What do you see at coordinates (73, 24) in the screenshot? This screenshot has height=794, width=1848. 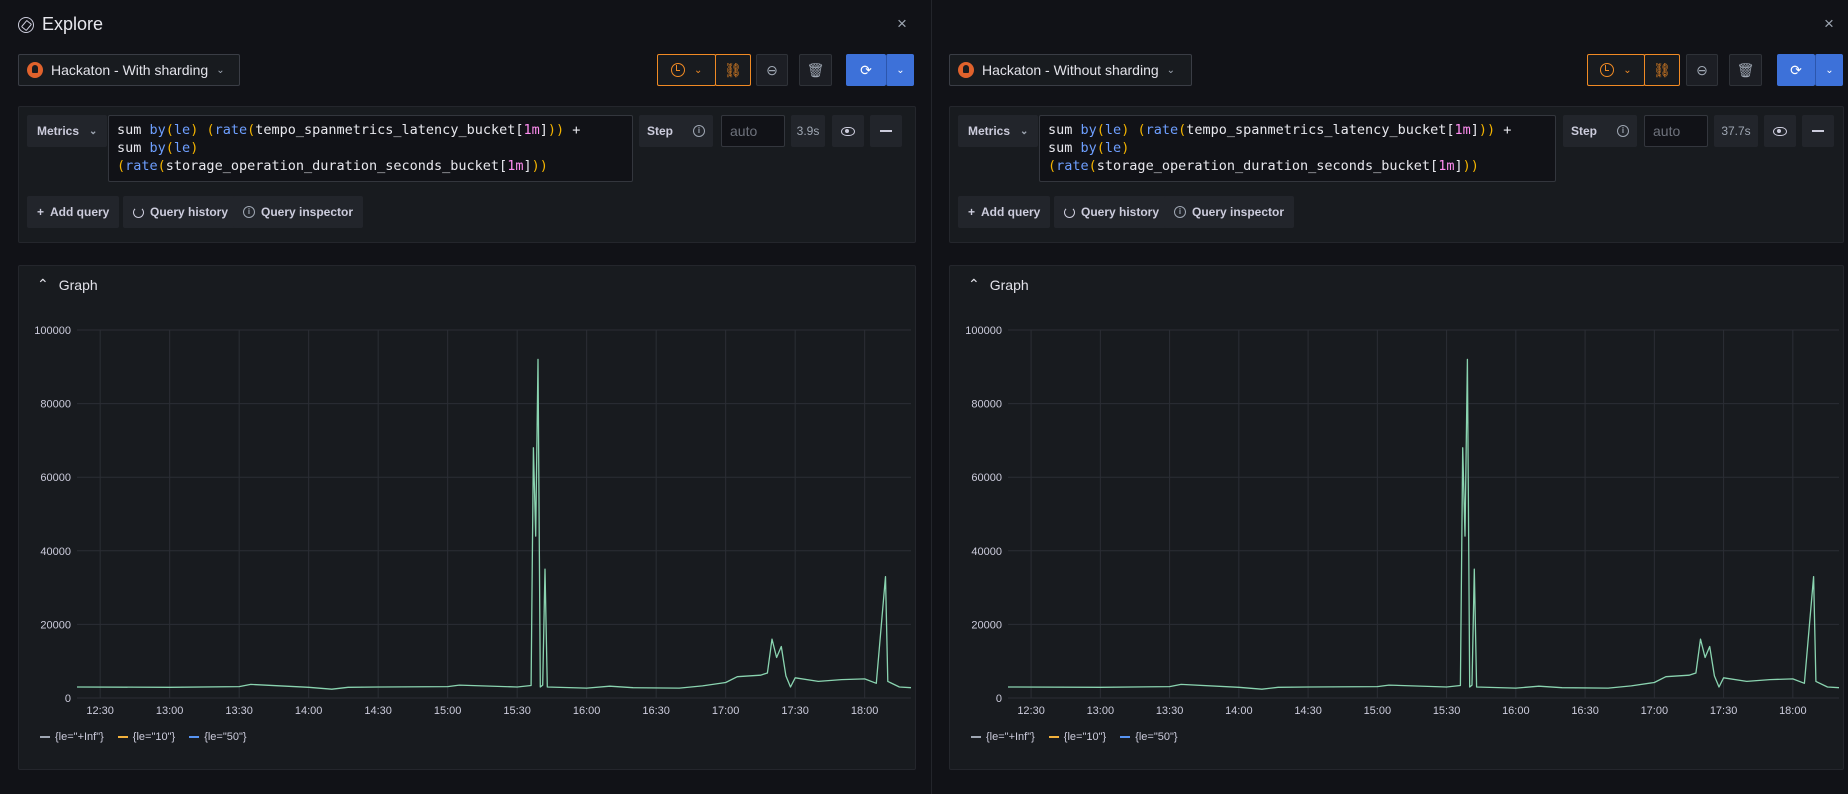 I see `page-title-text: Explore` at bounding box center [73, 24].